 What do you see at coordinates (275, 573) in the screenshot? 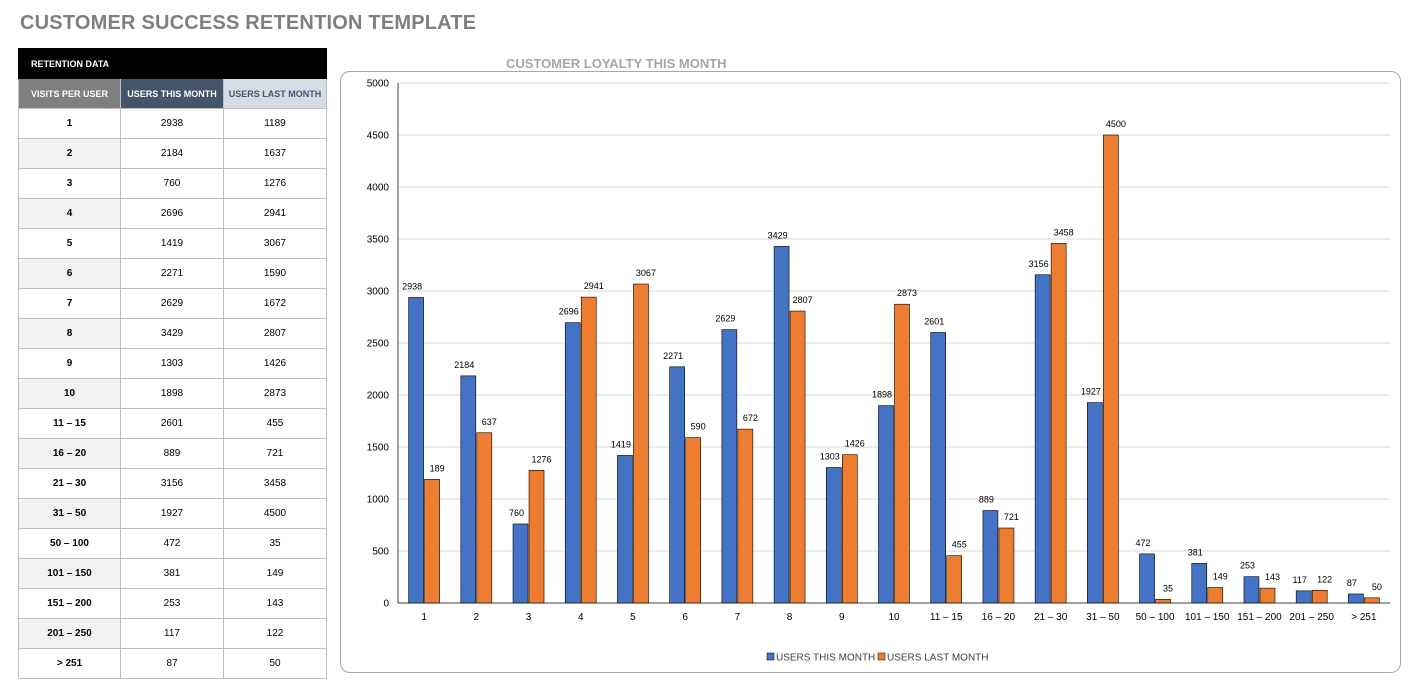
I see `cell-last-month: 149` at bounding box center [275, 573].